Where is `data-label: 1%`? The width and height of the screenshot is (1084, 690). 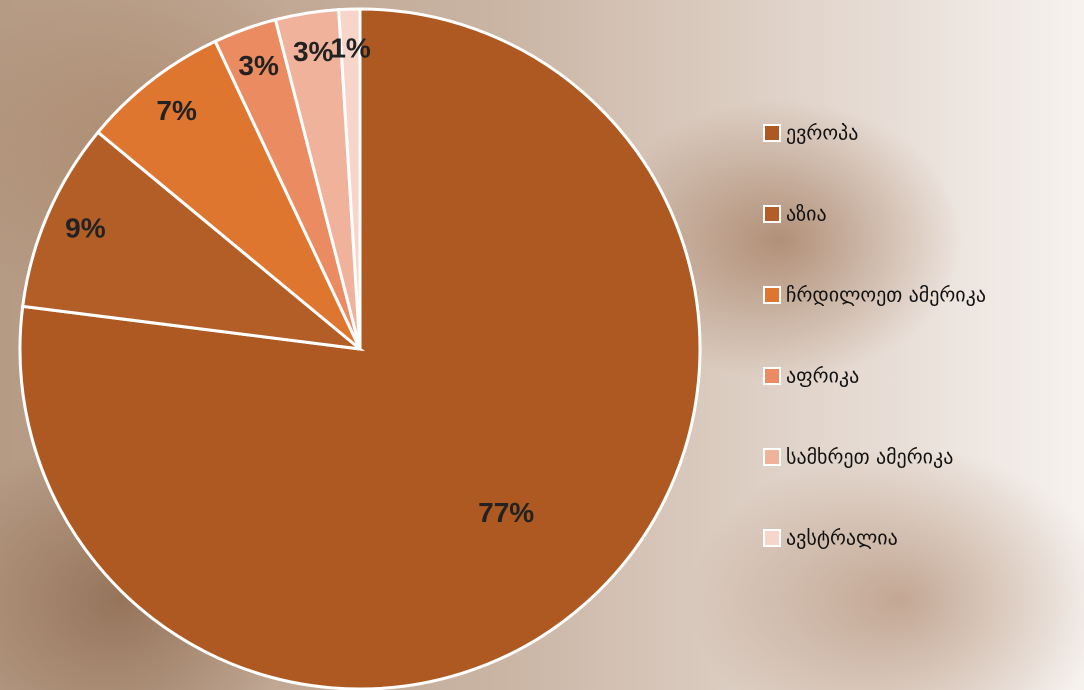 data-label: 1% is located at coordinates (350, 47).